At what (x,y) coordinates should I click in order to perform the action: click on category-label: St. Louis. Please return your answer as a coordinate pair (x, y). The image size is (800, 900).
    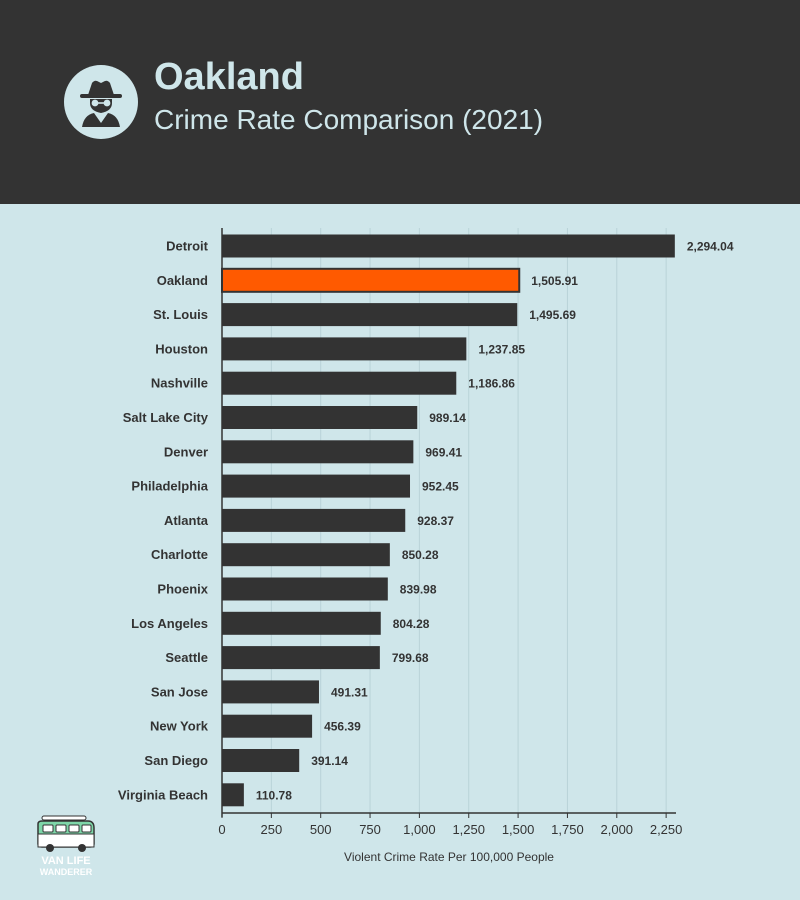
    Looking at the image, I should click on (180, 314).